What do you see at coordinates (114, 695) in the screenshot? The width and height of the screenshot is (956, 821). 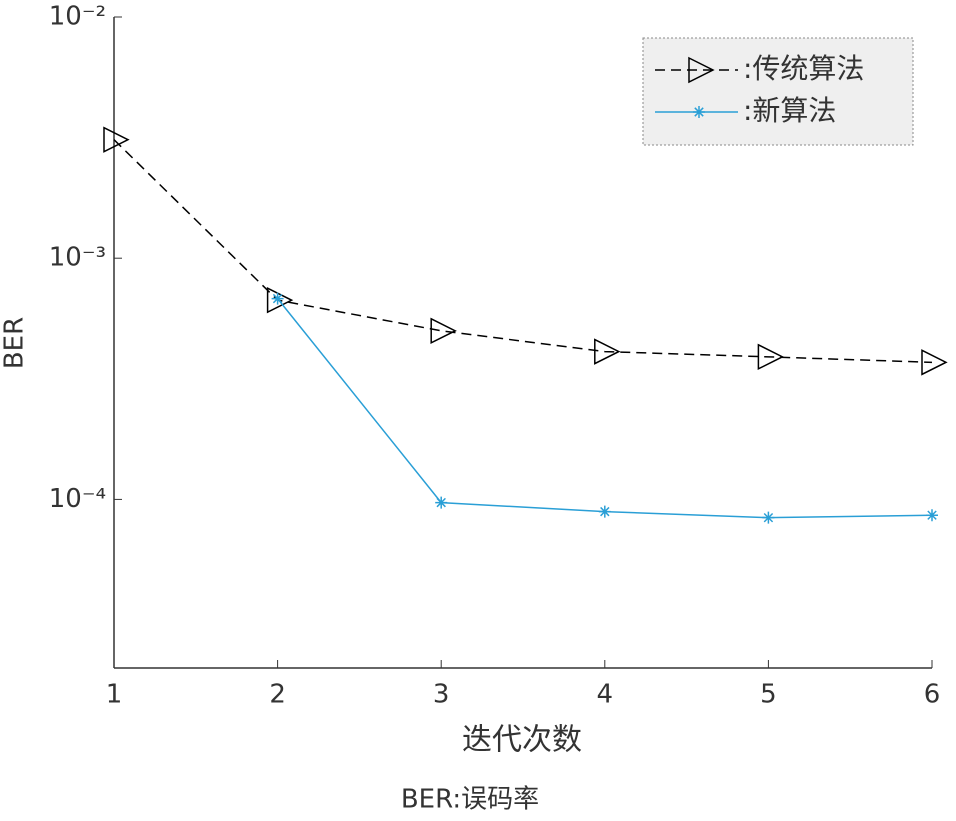 I see `x-tick-label: 1` at bounding box center [114, 695].